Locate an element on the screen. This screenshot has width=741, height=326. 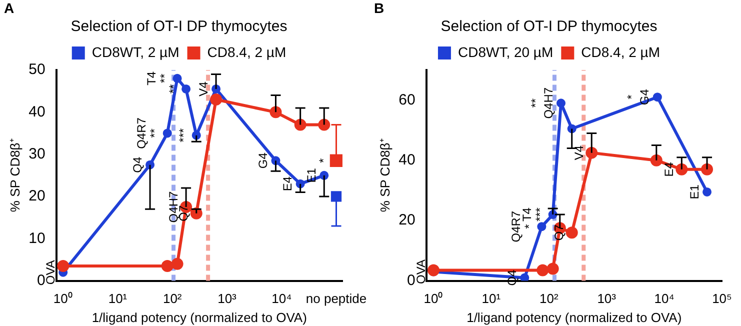
annotation: OVA is located at coordinates (421, 272).